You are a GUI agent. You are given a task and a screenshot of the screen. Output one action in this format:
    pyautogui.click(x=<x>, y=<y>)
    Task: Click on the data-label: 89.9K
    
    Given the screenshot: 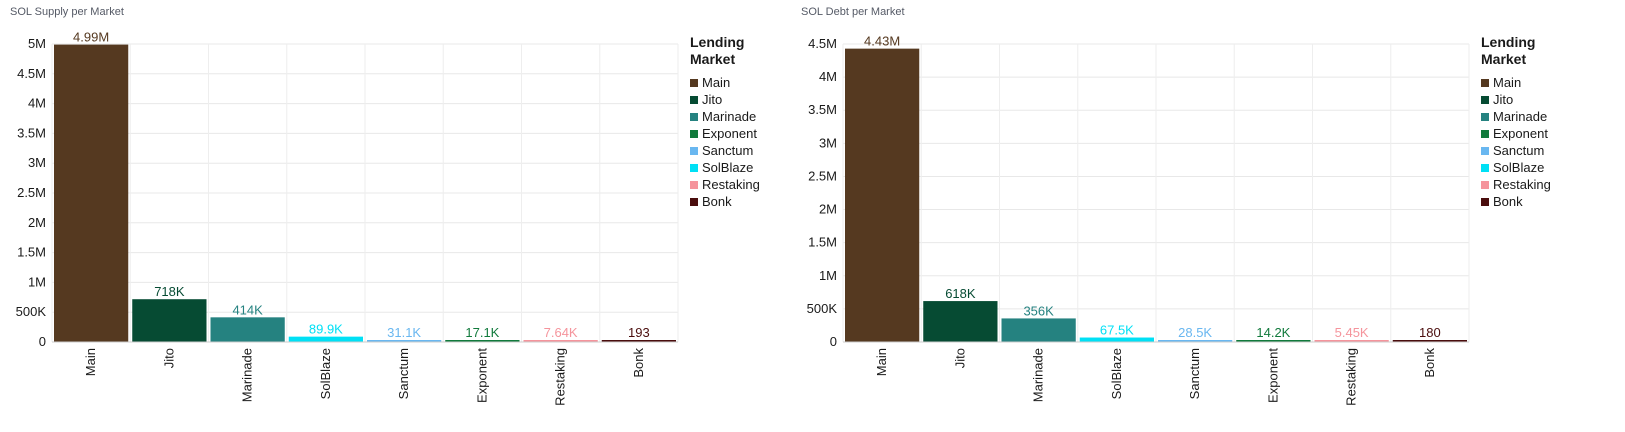 What is the action you would take?
    pyautogui.click(x=326, y=329)
    